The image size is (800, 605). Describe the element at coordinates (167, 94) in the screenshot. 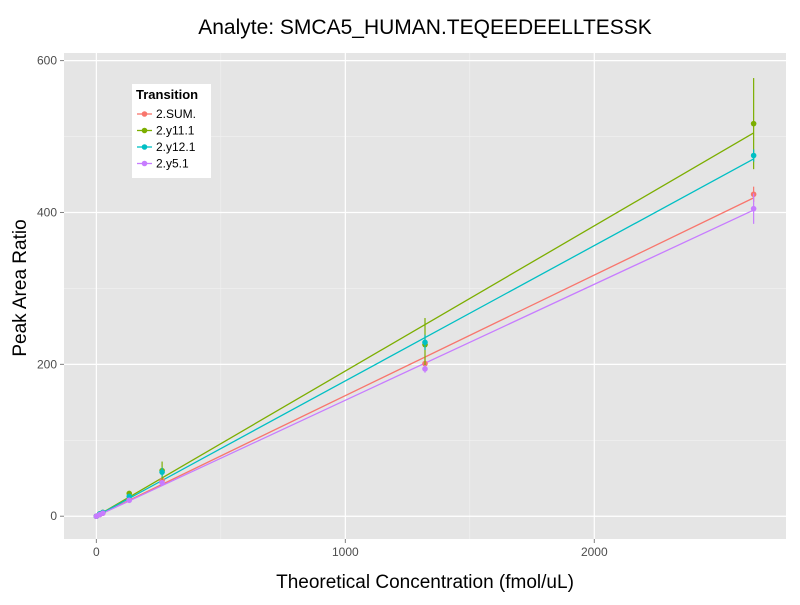

I see `legend-title: Transition` at that location.